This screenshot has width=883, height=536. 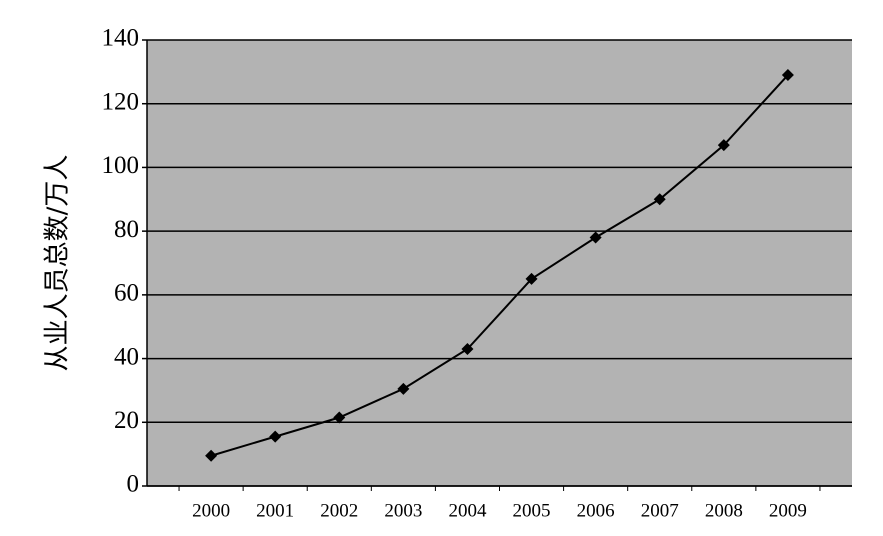 I want to click on x-tick-label: 2009, so click(x=788, y=510).